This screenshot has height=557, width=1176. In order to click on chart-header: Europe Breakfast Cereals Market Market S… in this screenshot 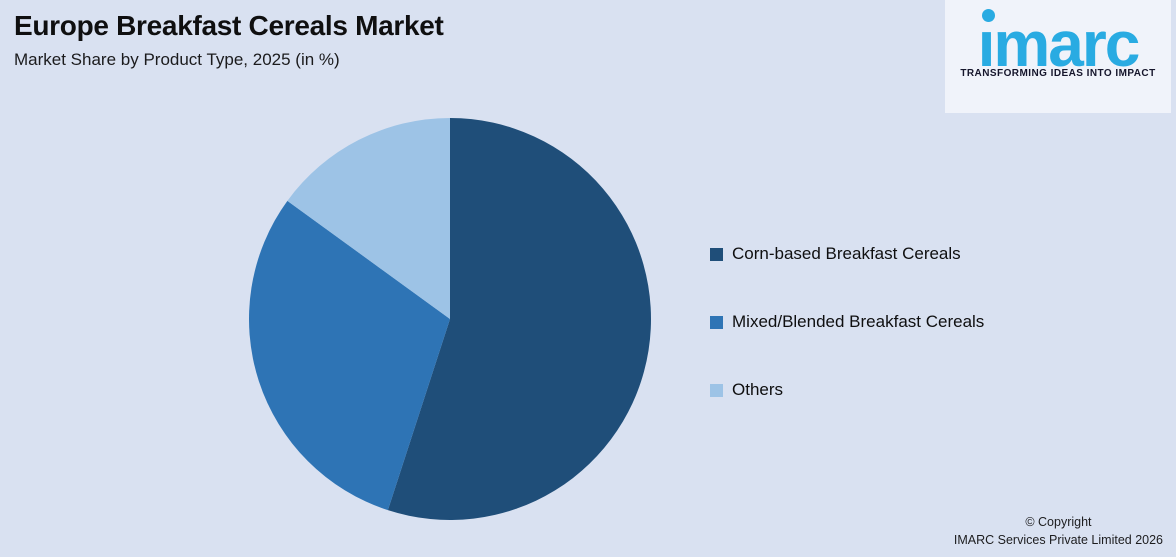, I will do `click(229, 40)`.